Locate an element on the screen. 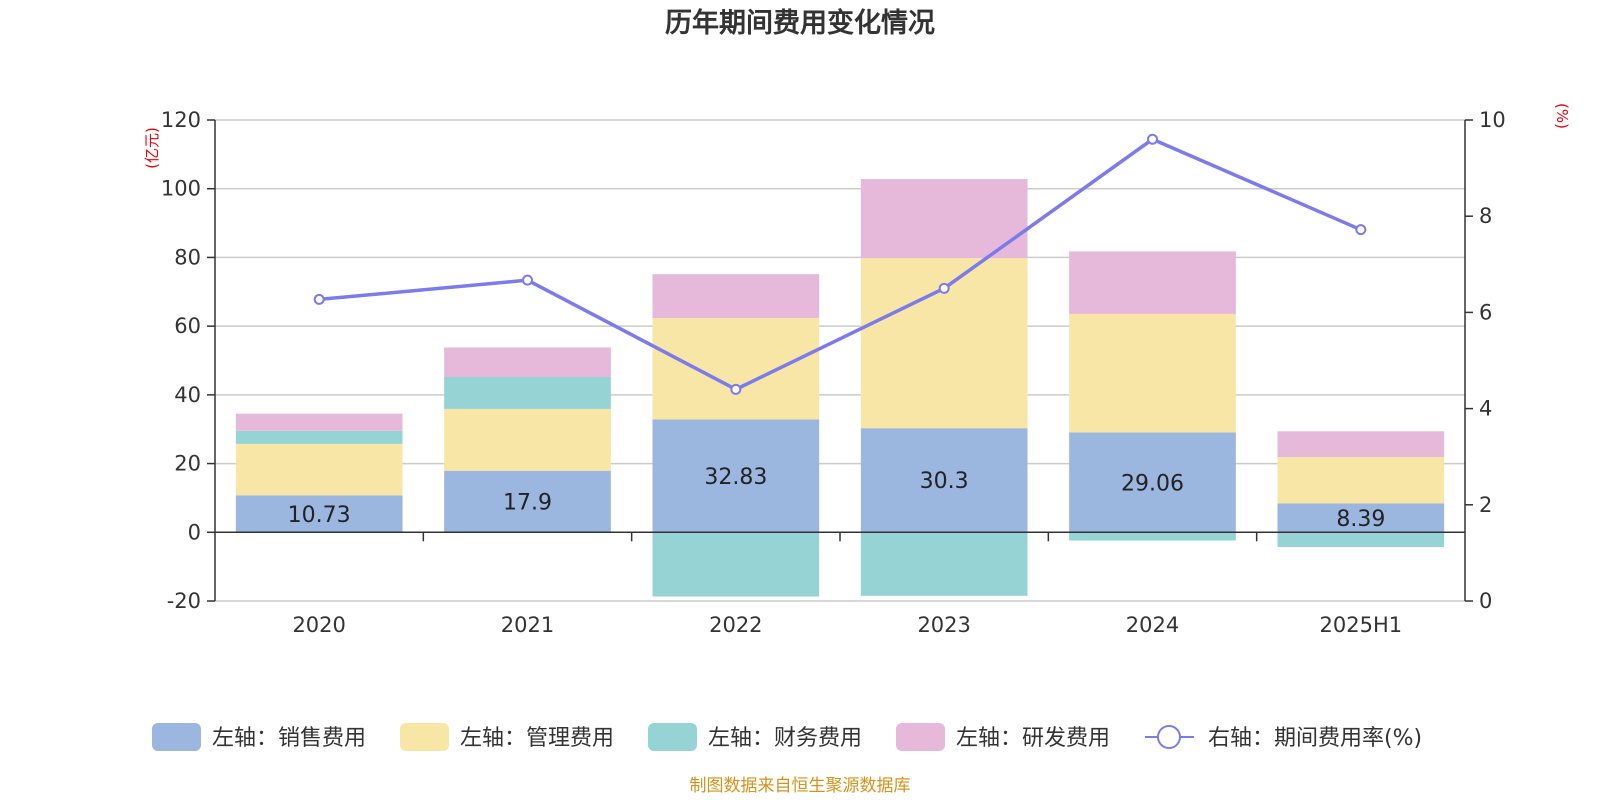 Image resolution: width=1600 pixels, height=800 pixels. left-tick-label: 20 is located at coordinates (187, 464).